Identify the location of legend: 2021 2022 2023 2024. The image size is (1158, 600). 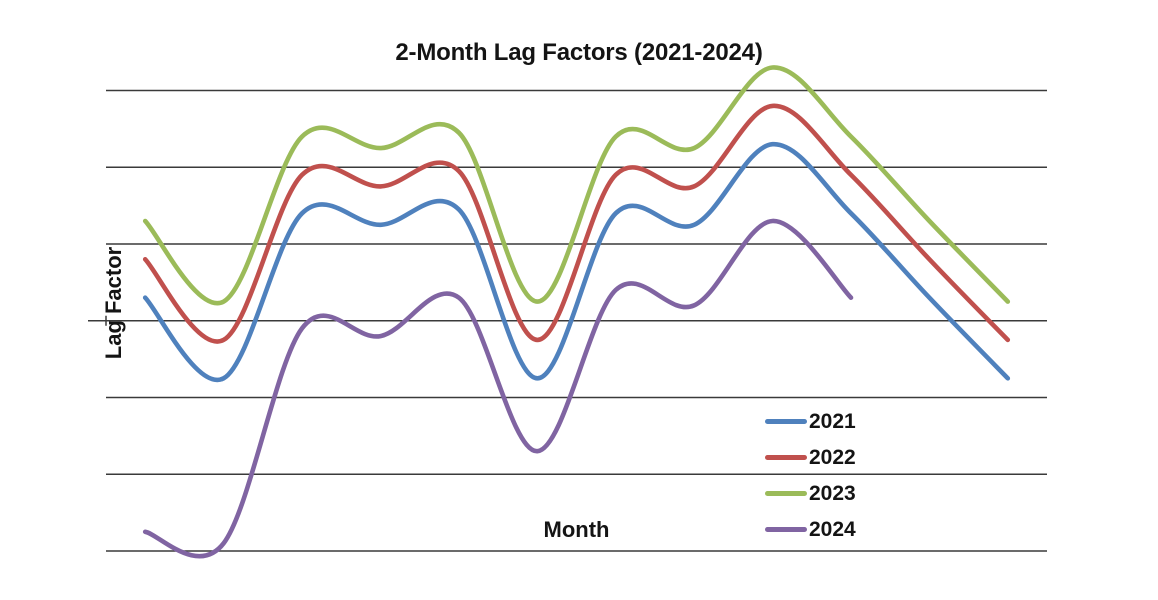
(810, 475).